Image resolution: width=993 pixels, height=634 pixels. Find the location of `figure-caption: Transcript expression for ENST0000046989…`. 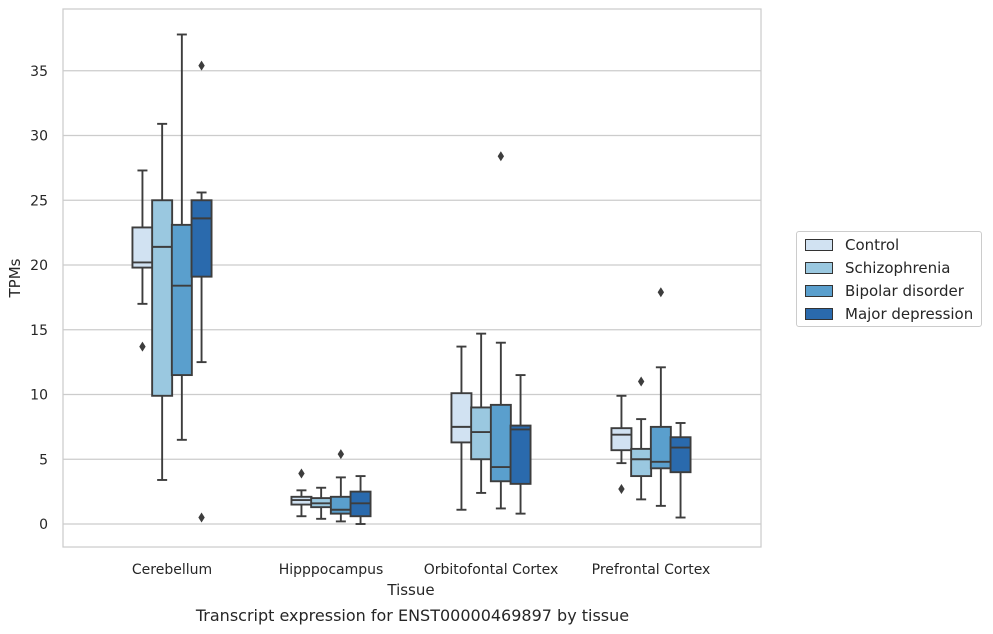

figure-caption: Transcript expression for ENST0000046989… is located at coordinates (412, 615).